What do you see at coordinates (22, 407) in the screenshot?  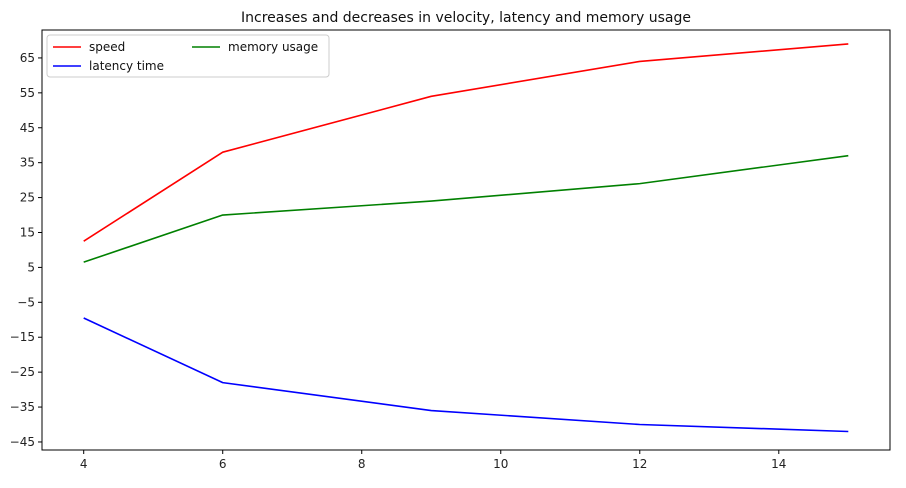 I see `y-tick-label: −35` at bounding box center [22, 407].